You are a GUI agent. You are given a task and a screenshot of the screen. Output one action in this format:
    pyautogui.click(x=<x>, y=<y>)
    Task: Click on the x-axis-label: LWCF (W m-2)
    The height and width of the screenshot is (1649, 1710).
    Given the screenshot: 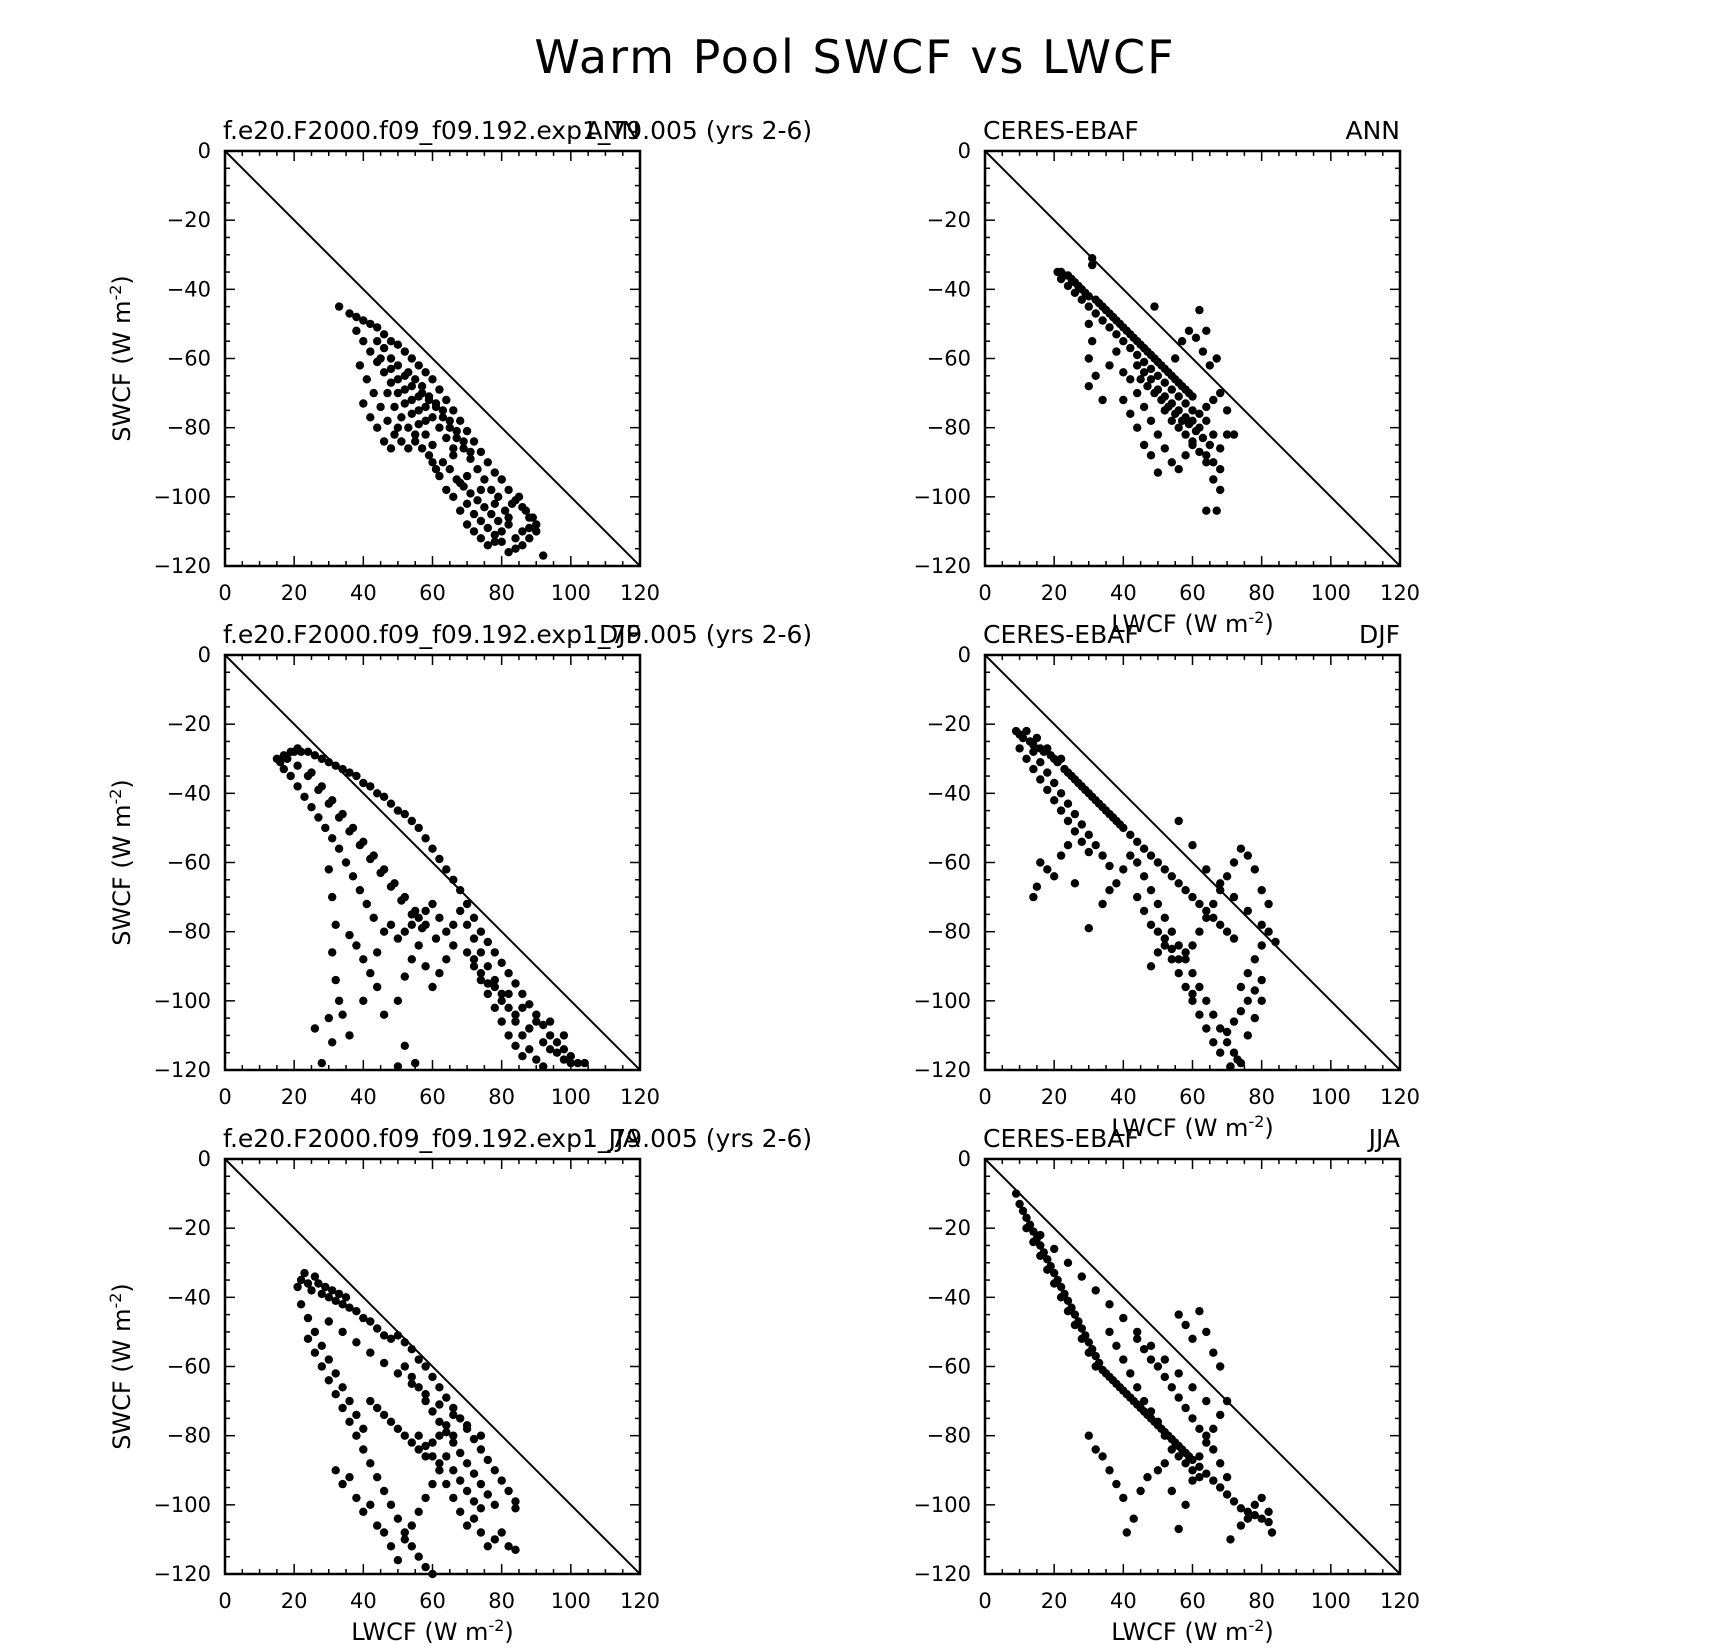 What is the action you would take?
    pyautogui.click(x=1192, y=1631)
    